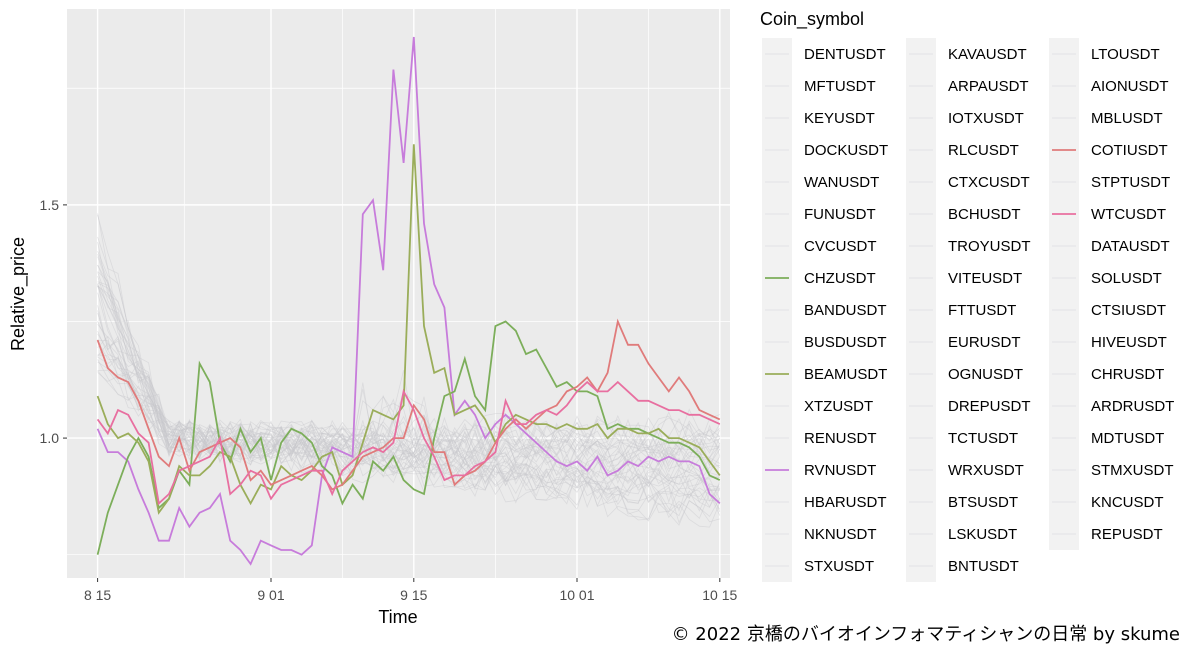 This screenshot has height=667, width=1200. I want to click on legend-entry-aionusdt: AIONUSDT, so click(1109, 86).